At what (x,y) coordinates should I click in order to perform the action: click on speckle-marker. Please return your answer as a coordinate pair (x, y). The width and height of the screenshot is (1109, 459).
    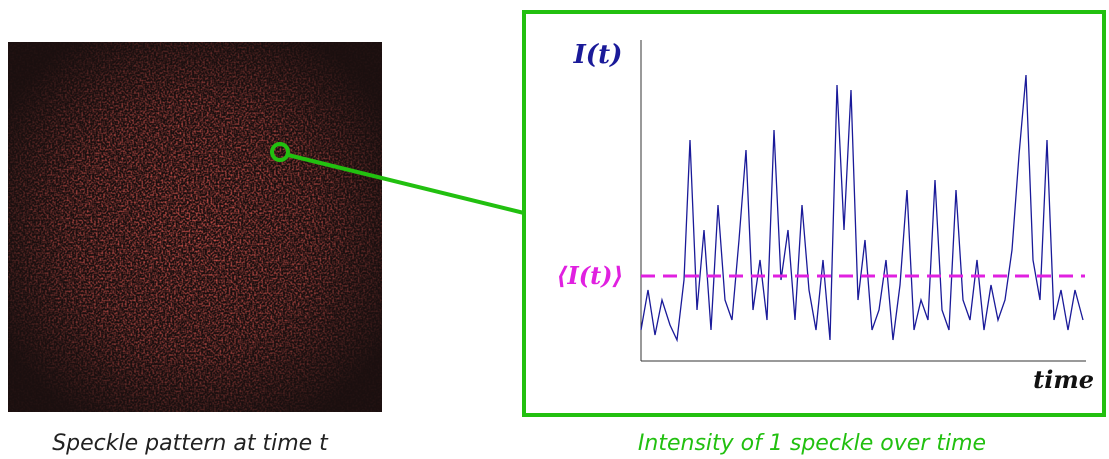
    Looking at the image, I should click on (280, 152).